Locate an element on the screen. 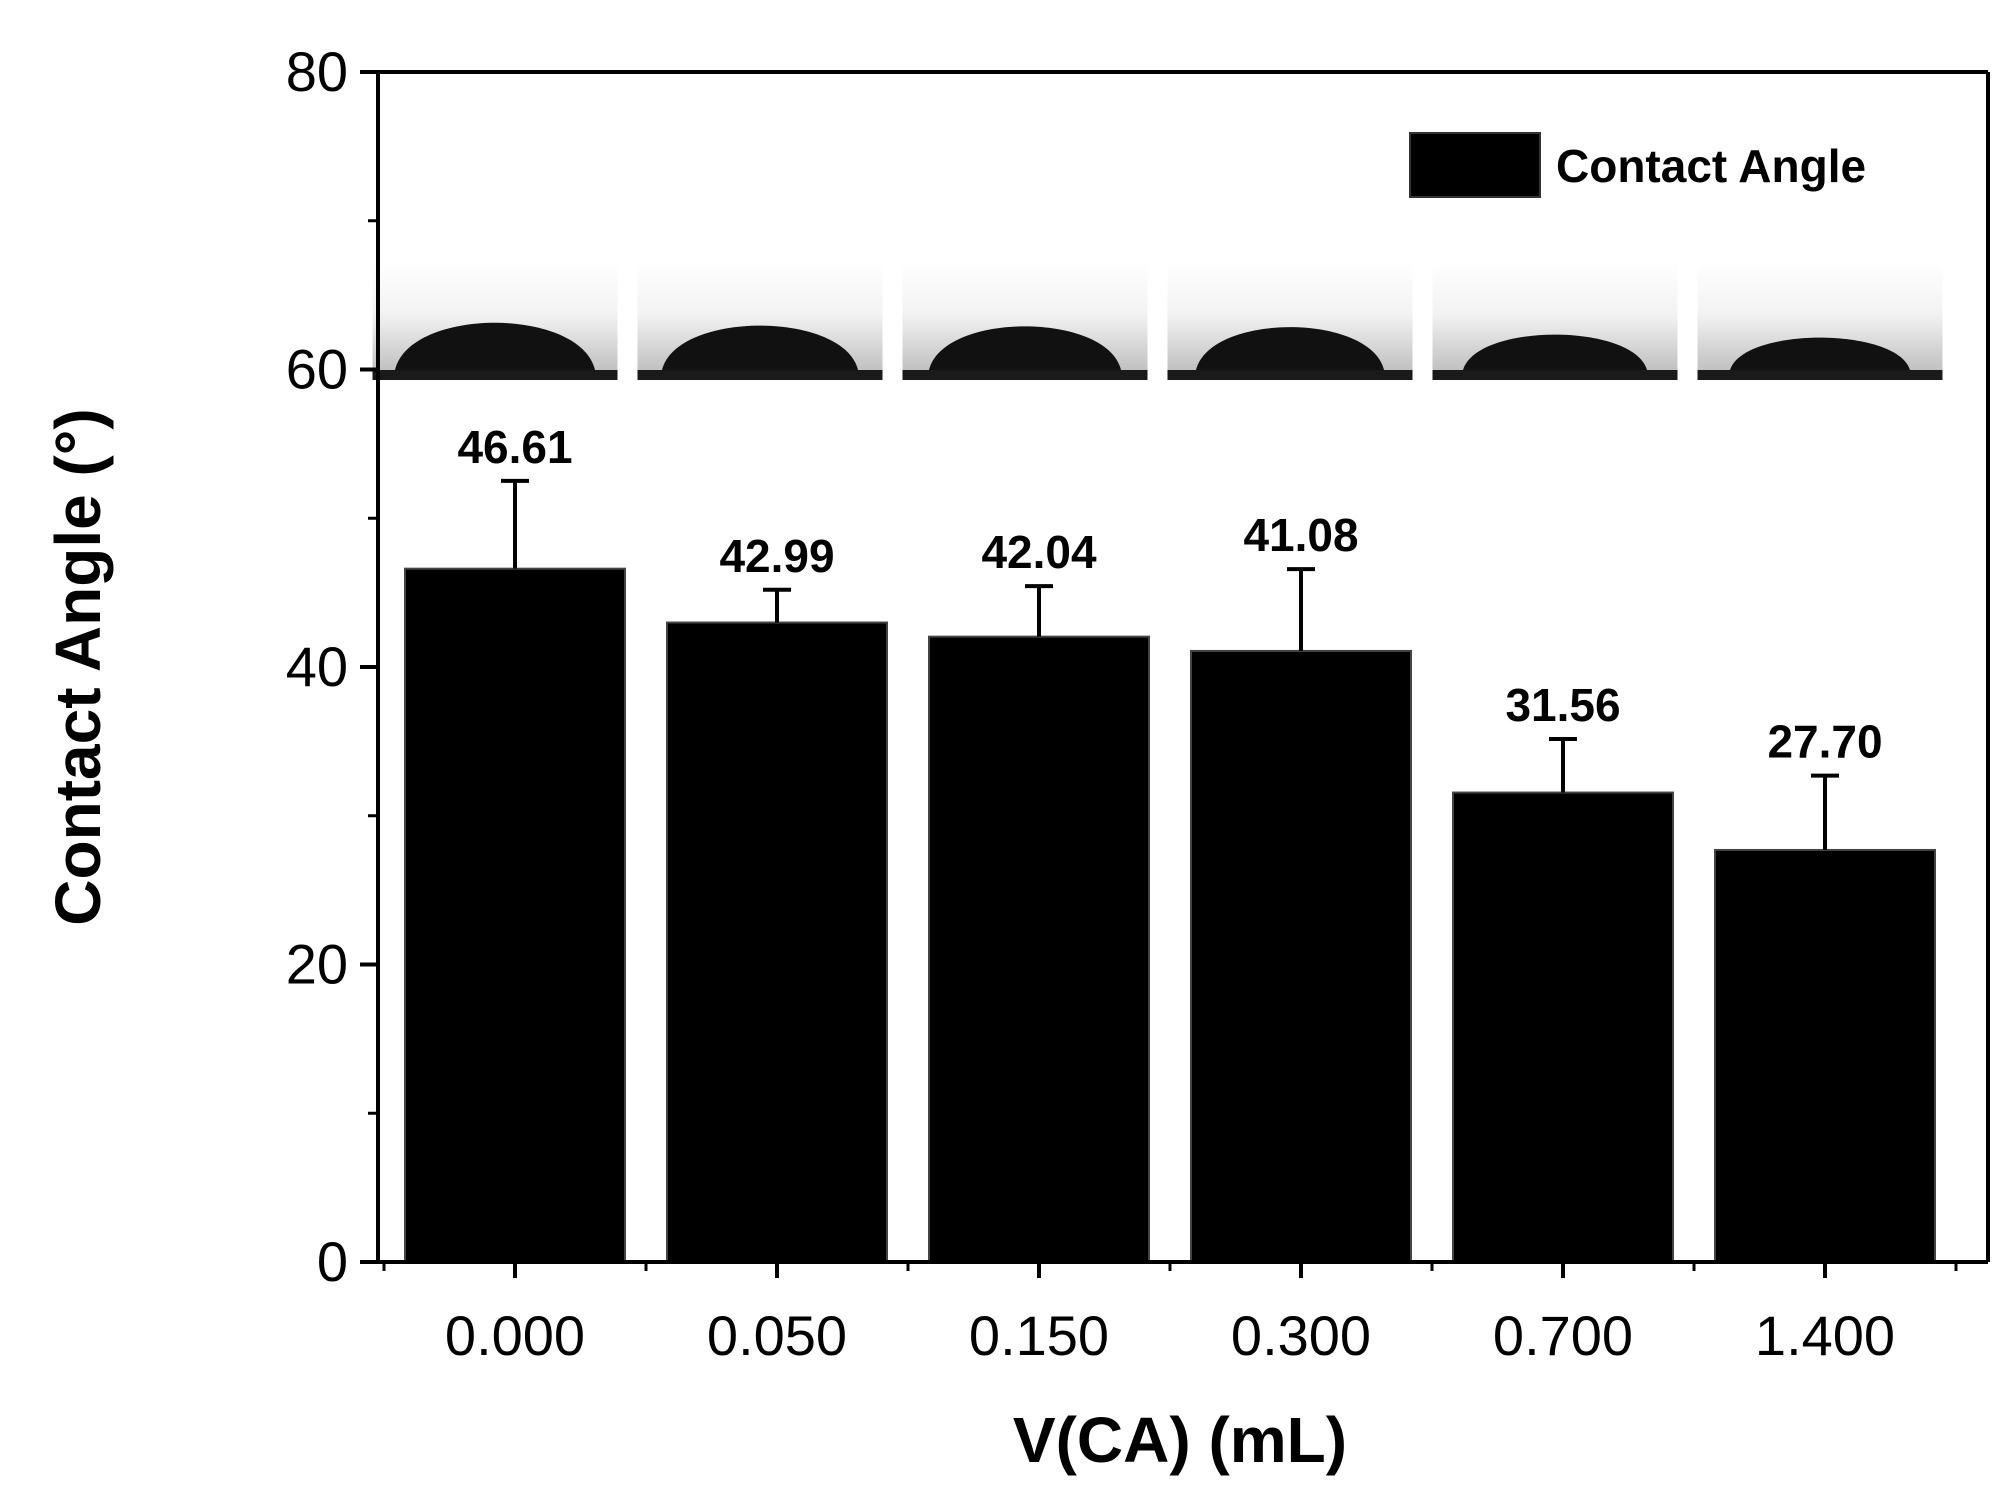 This screenshot has height=1499, width=2008. x-ticks-group: 0.000 0.050 0.150 0.300 0.700 1.400 is located at coordinates (1170, 1314).